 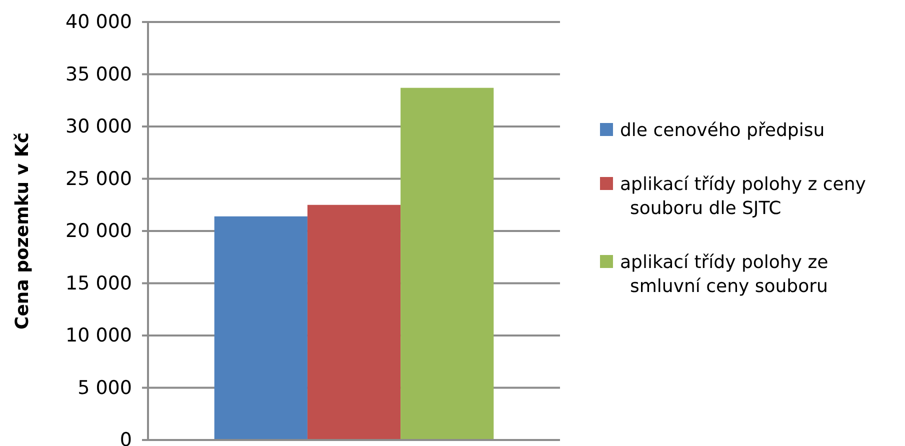 I want to click on y-tick-label: 25 000, so click(x=99, y=179).